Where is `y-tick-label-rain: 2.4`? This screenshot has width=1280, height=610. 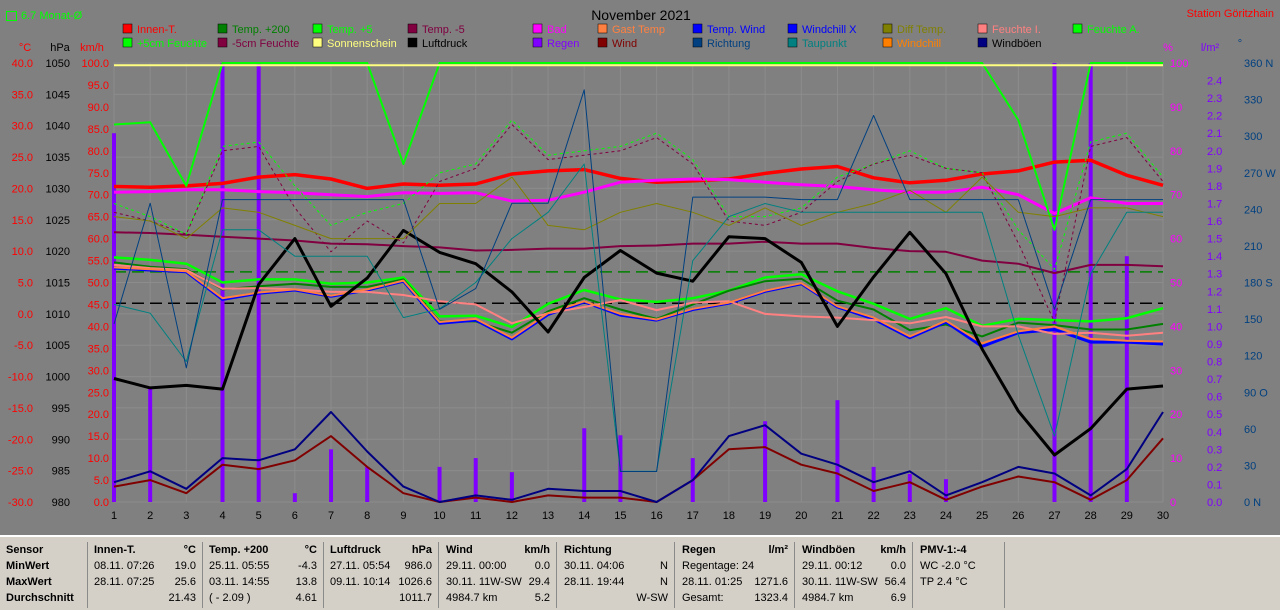
y-tick-label-rain: 2.4 is located at coordinates (1214, 82).